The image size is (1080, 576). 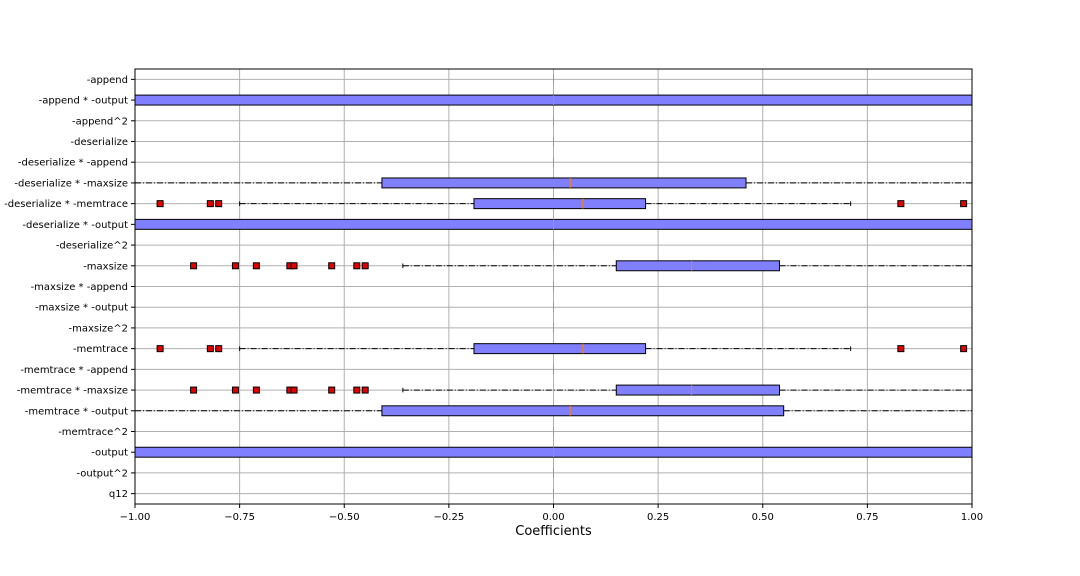 I want to click on x-tick-label: −0.50, so click(x=344, y=517).